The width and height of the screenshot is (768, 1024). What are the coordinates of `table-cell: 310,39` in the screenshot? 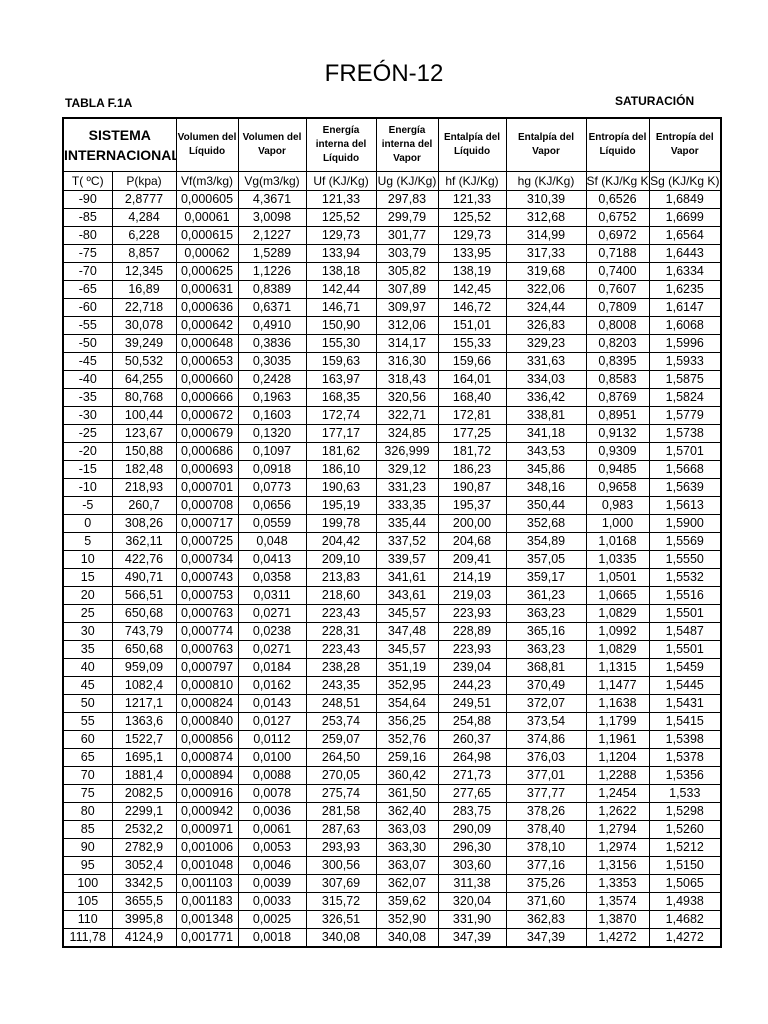 It's located at (546, 199).